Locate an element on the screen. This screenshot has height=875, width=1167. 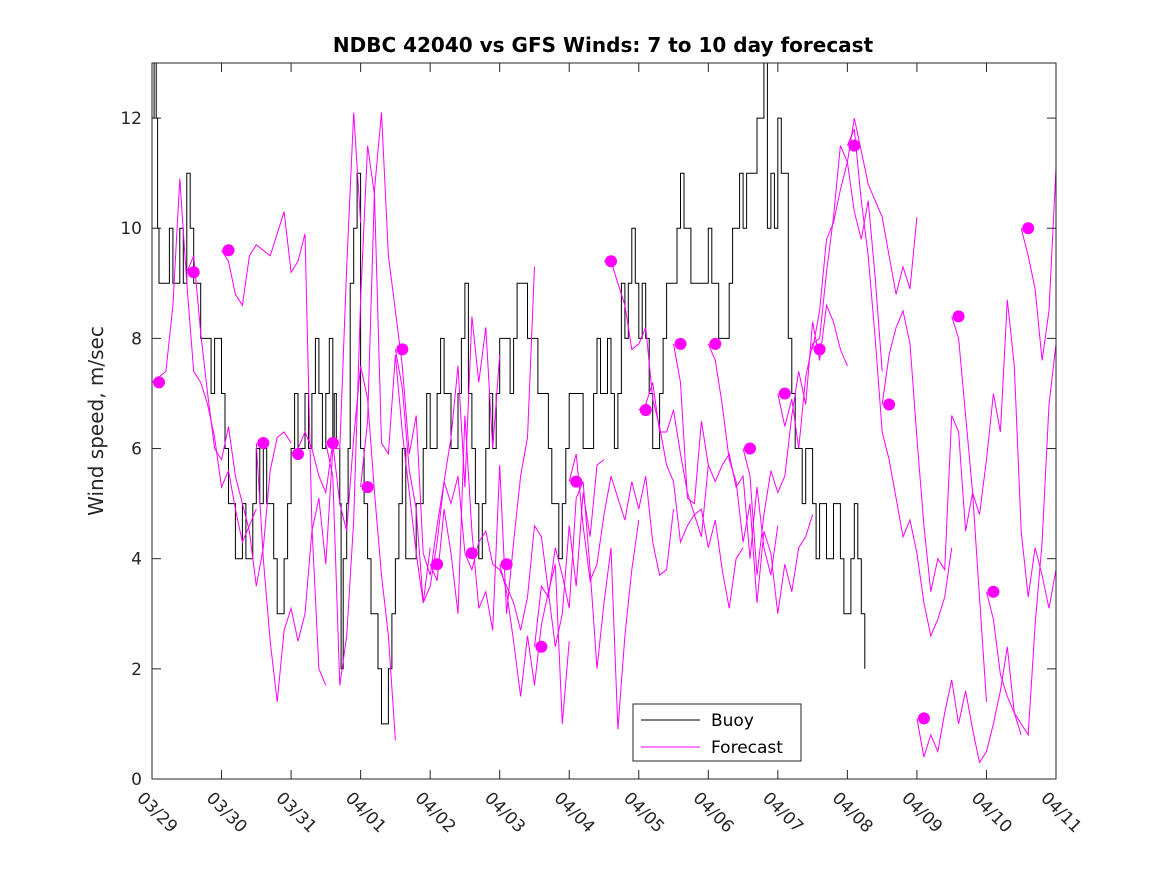
x-tick-label: 03/31 is located at coordinates (296, 812).